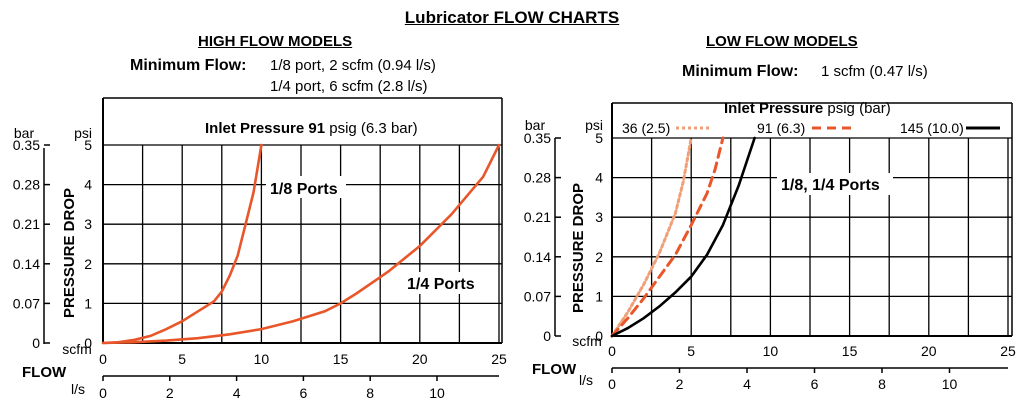 This screenshot has height=404, width=1024. Describe the element at coordinates (311, 128) in the screenshot. I see `left-inlet-pressure-annotation: Inlet Pressure 91 psig (6.3 bar)` at that location.